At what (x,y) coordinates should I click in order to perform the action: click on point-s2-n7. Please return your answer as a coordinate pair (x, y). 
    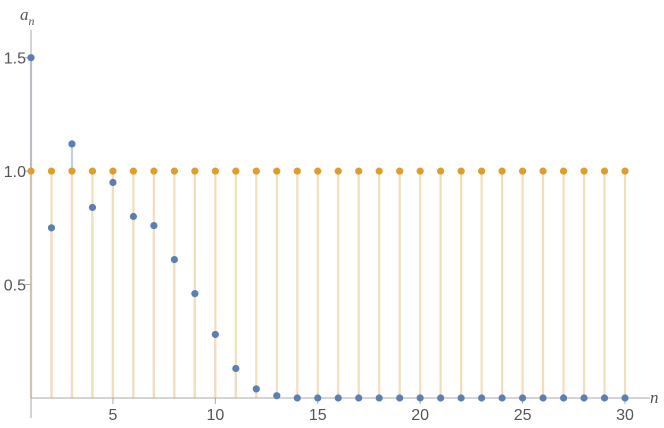
    Looking at the image, I should click on (154, 171).